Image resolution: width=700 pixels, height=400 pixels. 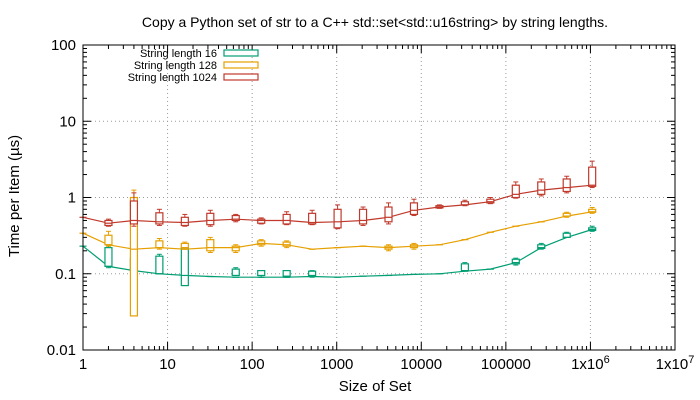 I want to click on legend-label: String length 128, so click(x=175, y=66).